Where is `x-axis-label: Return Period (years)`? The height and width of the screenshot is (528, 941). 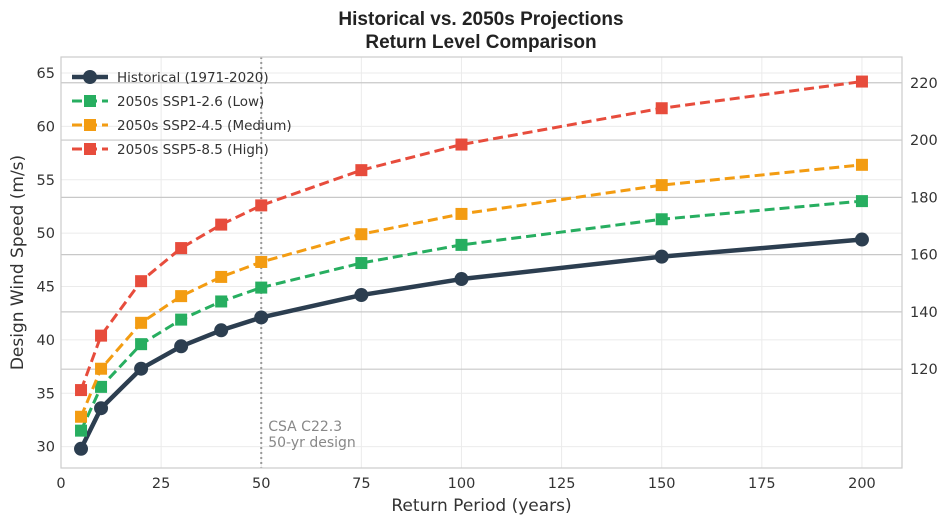 x-axis-label: Return Period (years) is located at coordinates (481, 506).